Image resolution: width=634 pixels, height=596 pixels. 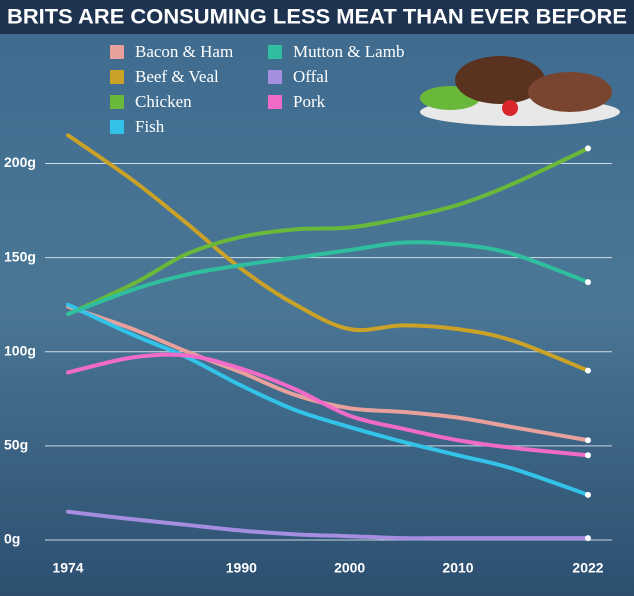 I want to click on legend-label: Bacon & Ham, so click(x=184, y=51).